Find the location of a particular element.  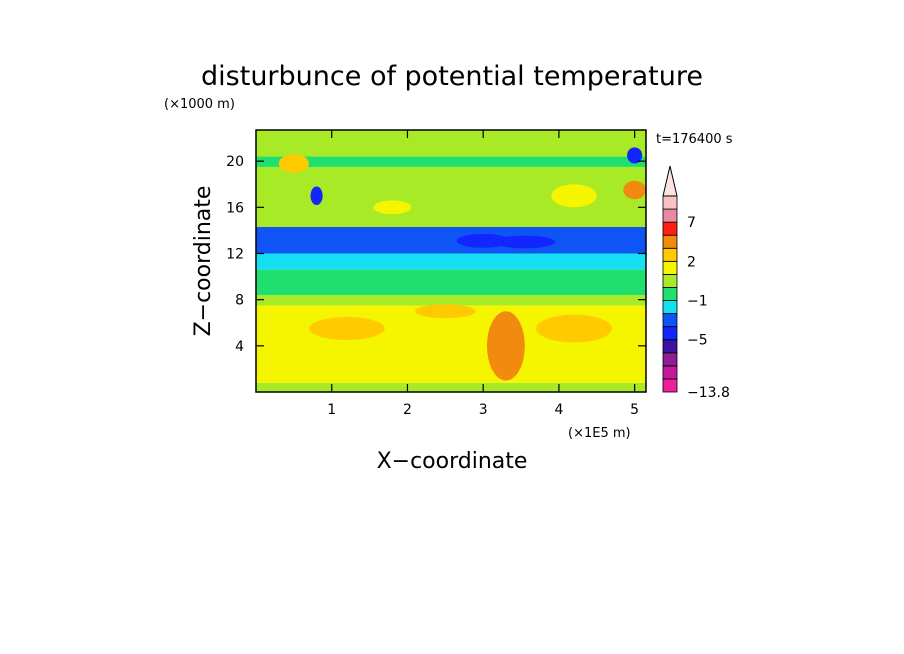

colorbar-extend-arrow is located at coordinates (670, 181).